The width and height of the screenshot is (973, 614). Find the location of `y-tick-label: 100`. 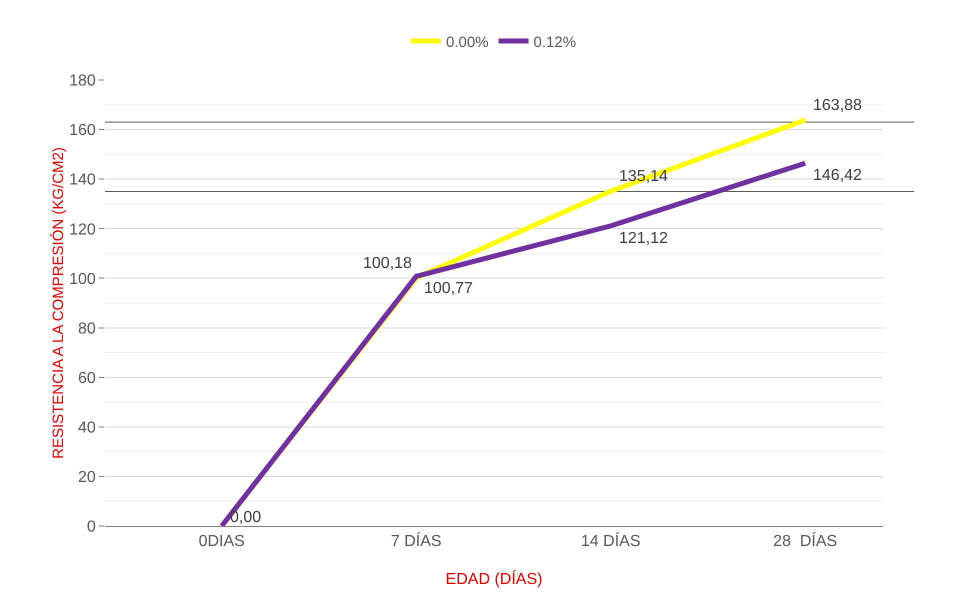

y-tick-label: 100 is located at coordinates (82, 279).